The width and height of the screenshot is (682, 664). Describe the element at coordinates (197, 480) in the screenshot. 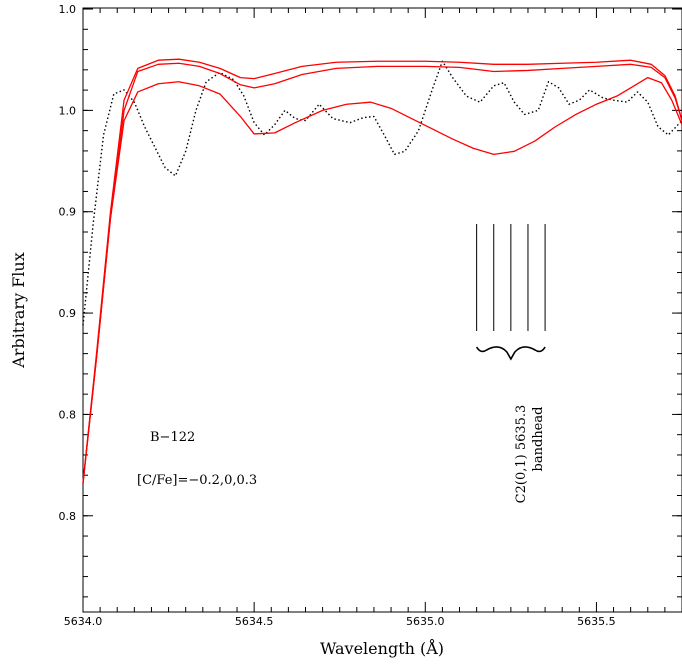

I see `abundance-label: [C/Fe]=−0.2,0,0.3` at that location.